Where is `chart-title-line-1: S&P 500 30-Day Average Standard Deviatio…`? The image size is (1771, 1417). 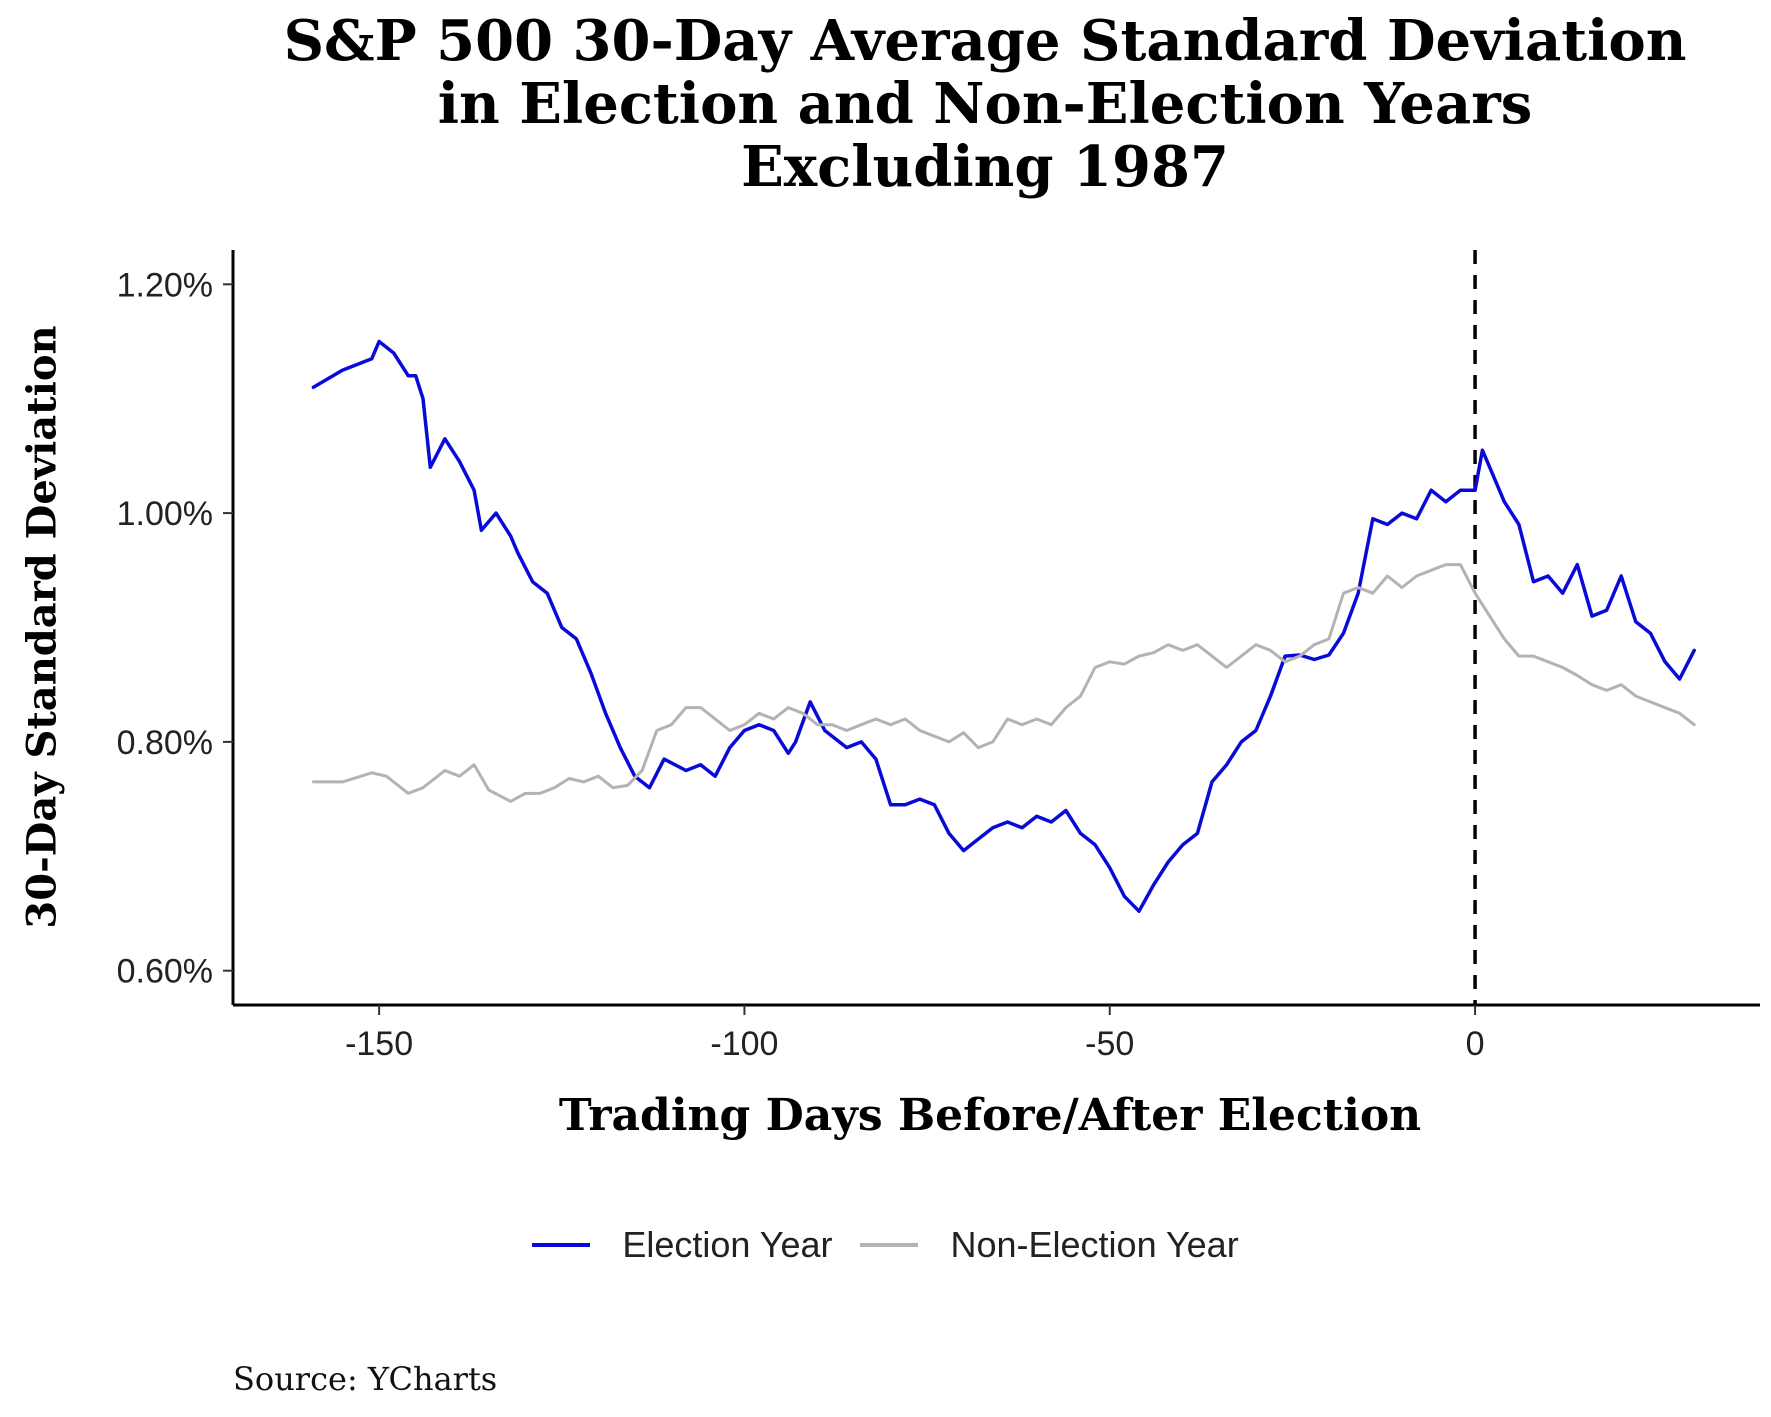
chart-title-line-1: S&P 500 30-Day Average Standard Deviatio… is located at coordinates (985, 41).